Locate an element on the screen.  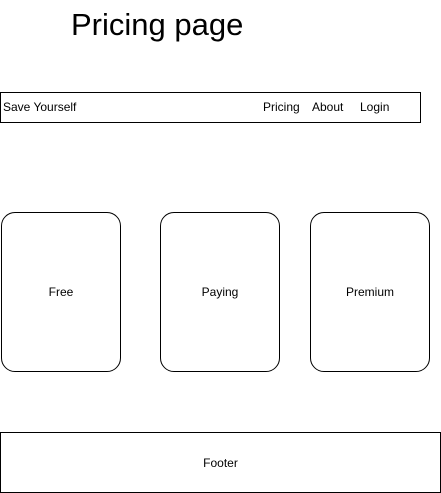
footer: Footer is located at coordinates (220, 462).